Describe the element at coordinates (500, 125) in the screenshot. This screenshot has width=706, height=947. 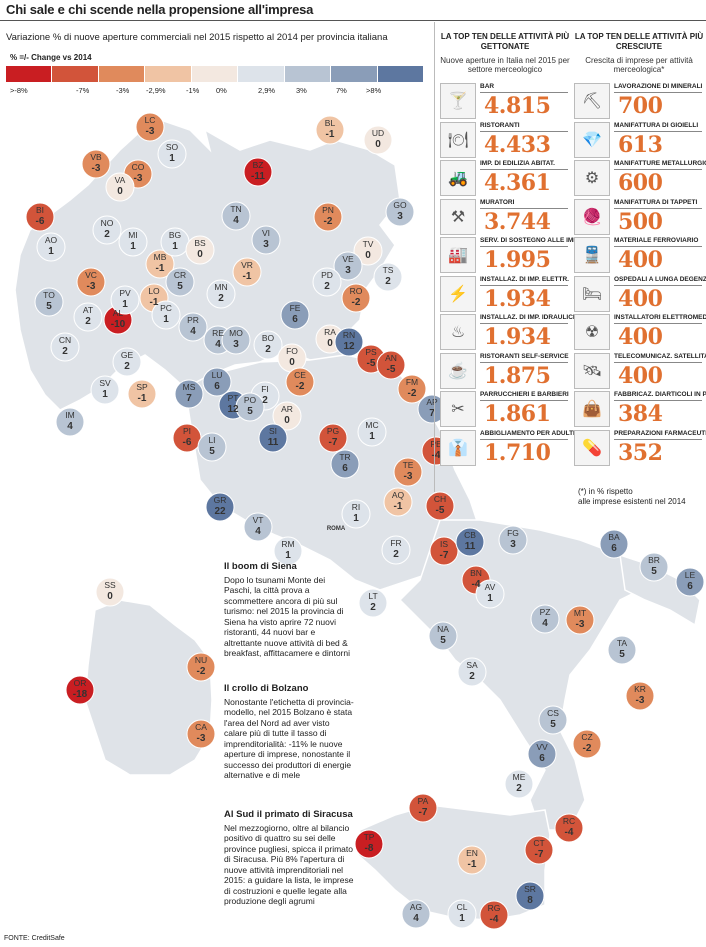
I see `row-label: RISTORANTI` at that location.